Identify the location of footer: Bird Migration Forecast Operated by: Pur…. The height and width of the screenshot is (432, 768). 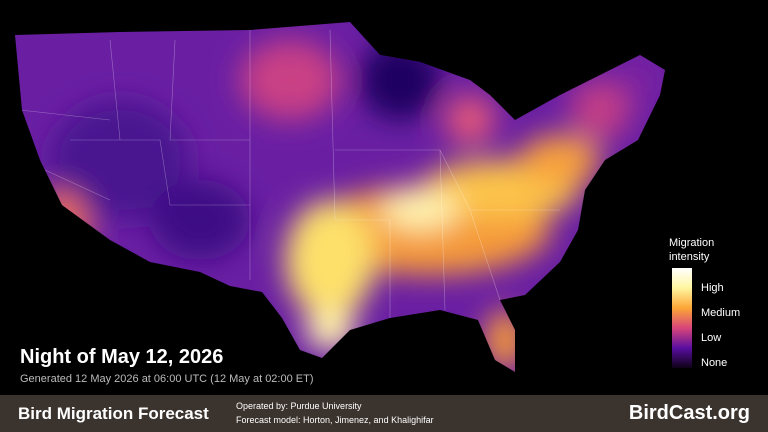
(384, 413).